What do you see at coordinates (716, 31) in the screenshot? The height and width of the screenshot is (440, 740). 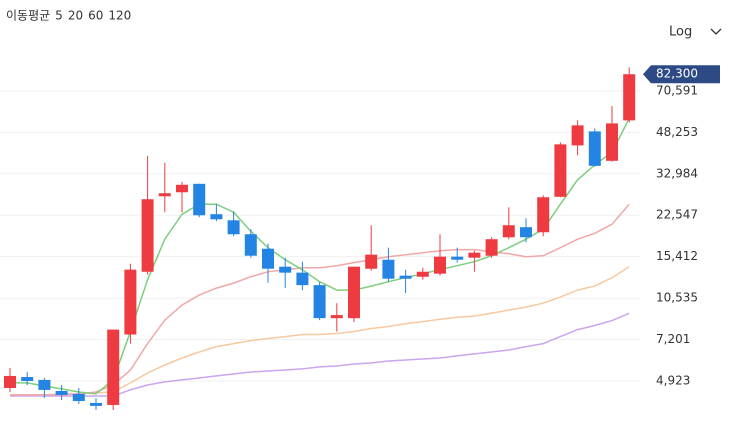 I see `dropdown-chevron` at bounding box center [716, 31].